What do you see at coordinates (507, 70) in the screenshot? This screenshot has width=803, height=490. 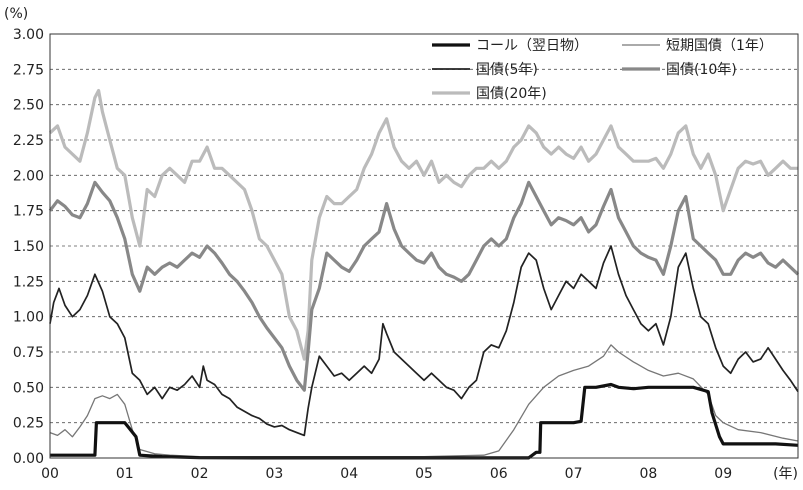 I see `legend-label-2: 国債(5年)` at bounding box center [507, 70].